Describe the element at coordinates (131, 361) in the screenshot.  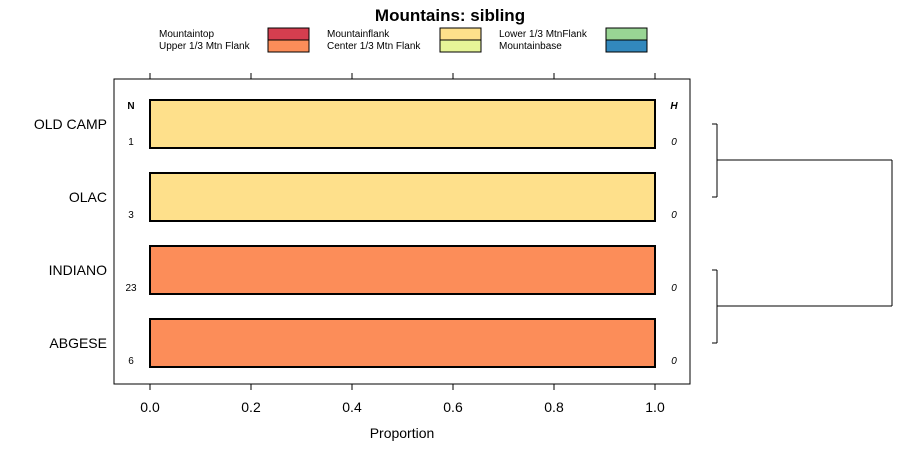
I see `n-value: 6` at that location.